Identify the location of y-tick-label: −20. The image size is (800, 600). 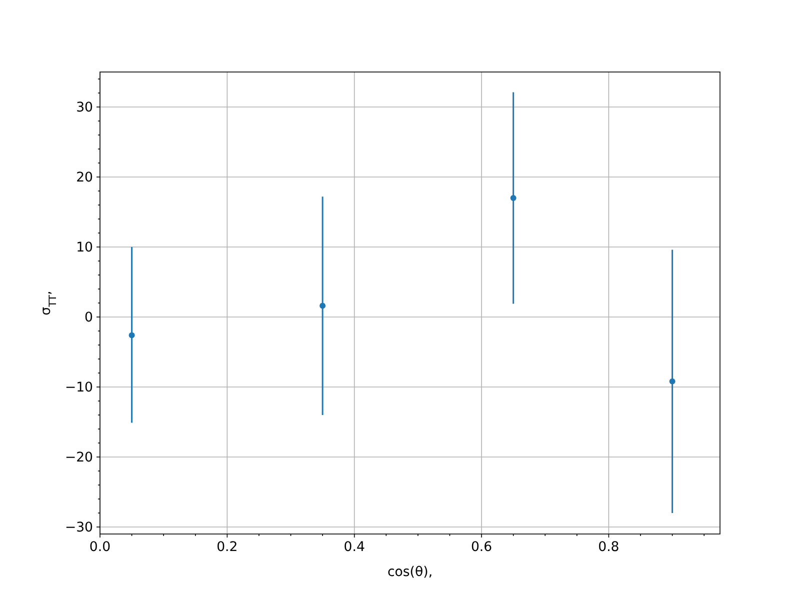
(78, 458).